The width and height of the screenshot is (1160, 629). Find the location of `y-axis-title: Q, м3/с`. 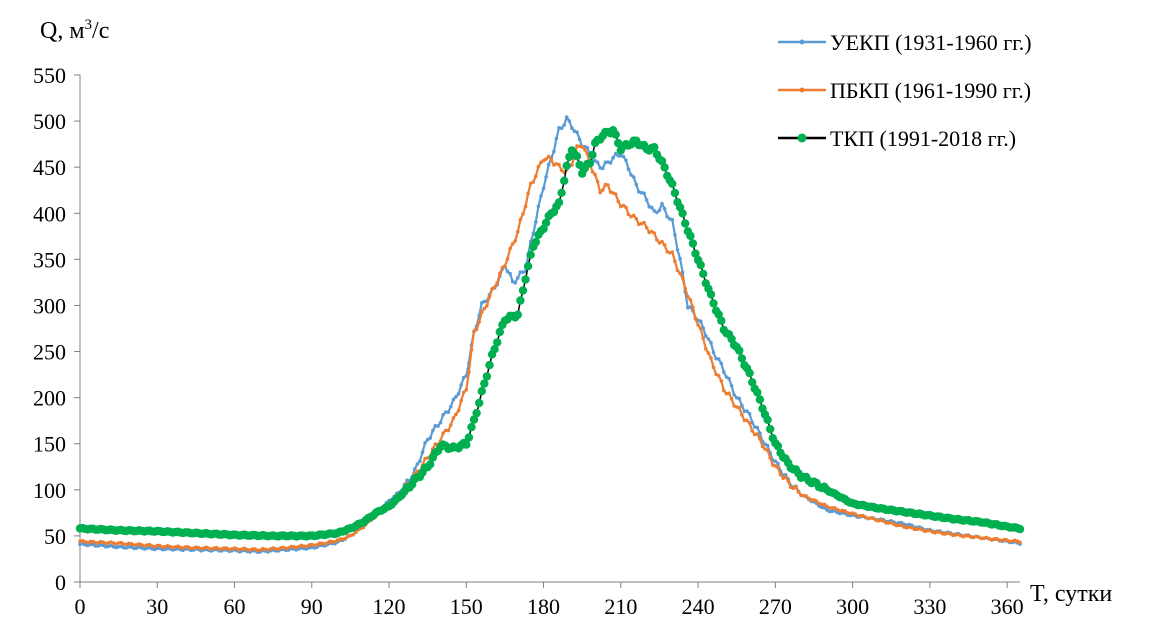

y-axis-title: Q, м3/с is located at coordinates (74, 30).